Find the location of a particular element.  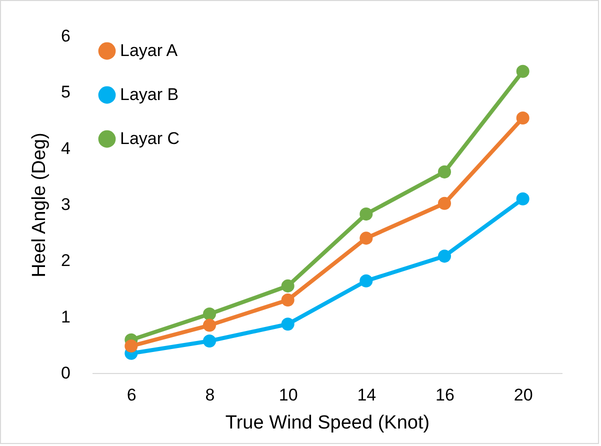

legend-label: Layar A is located at coordinates (149, 50).